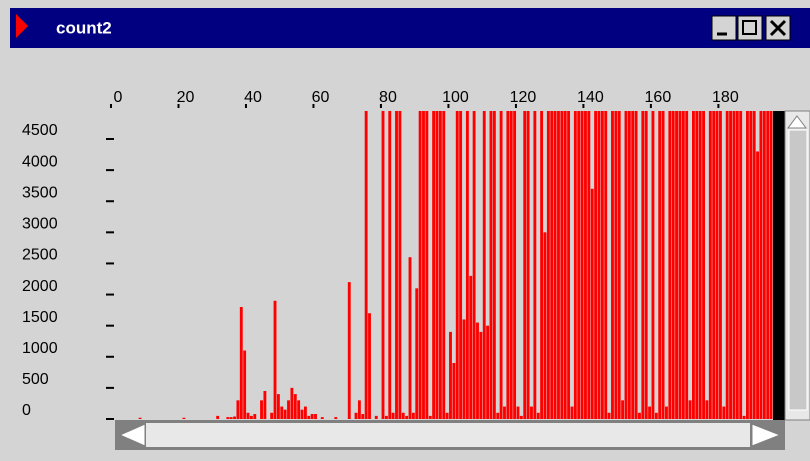 This screenshot has height=461, width=810. What do you see at coordinates (450, 435) in the screenshot?
I see `horizontal-scrollbar` at bounding box center [450, 435].